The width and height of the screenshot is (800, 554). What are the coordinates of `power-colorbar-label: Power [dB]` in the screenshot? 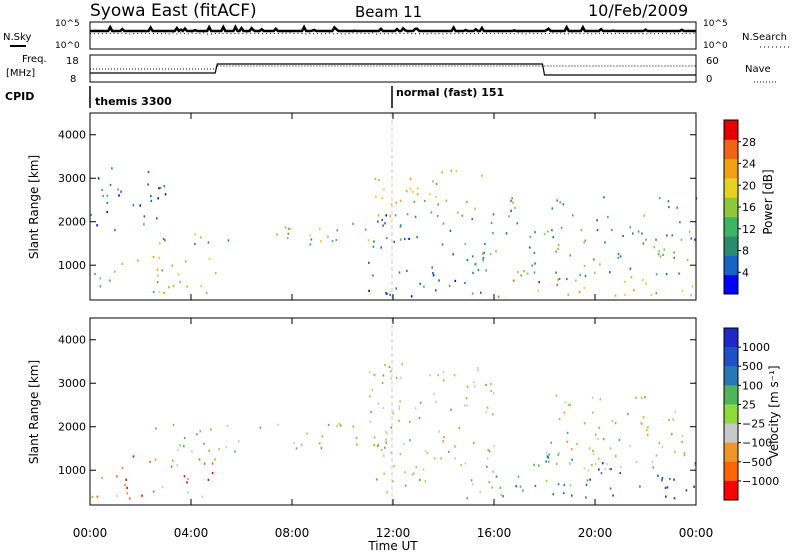 It's located at (768, 201).